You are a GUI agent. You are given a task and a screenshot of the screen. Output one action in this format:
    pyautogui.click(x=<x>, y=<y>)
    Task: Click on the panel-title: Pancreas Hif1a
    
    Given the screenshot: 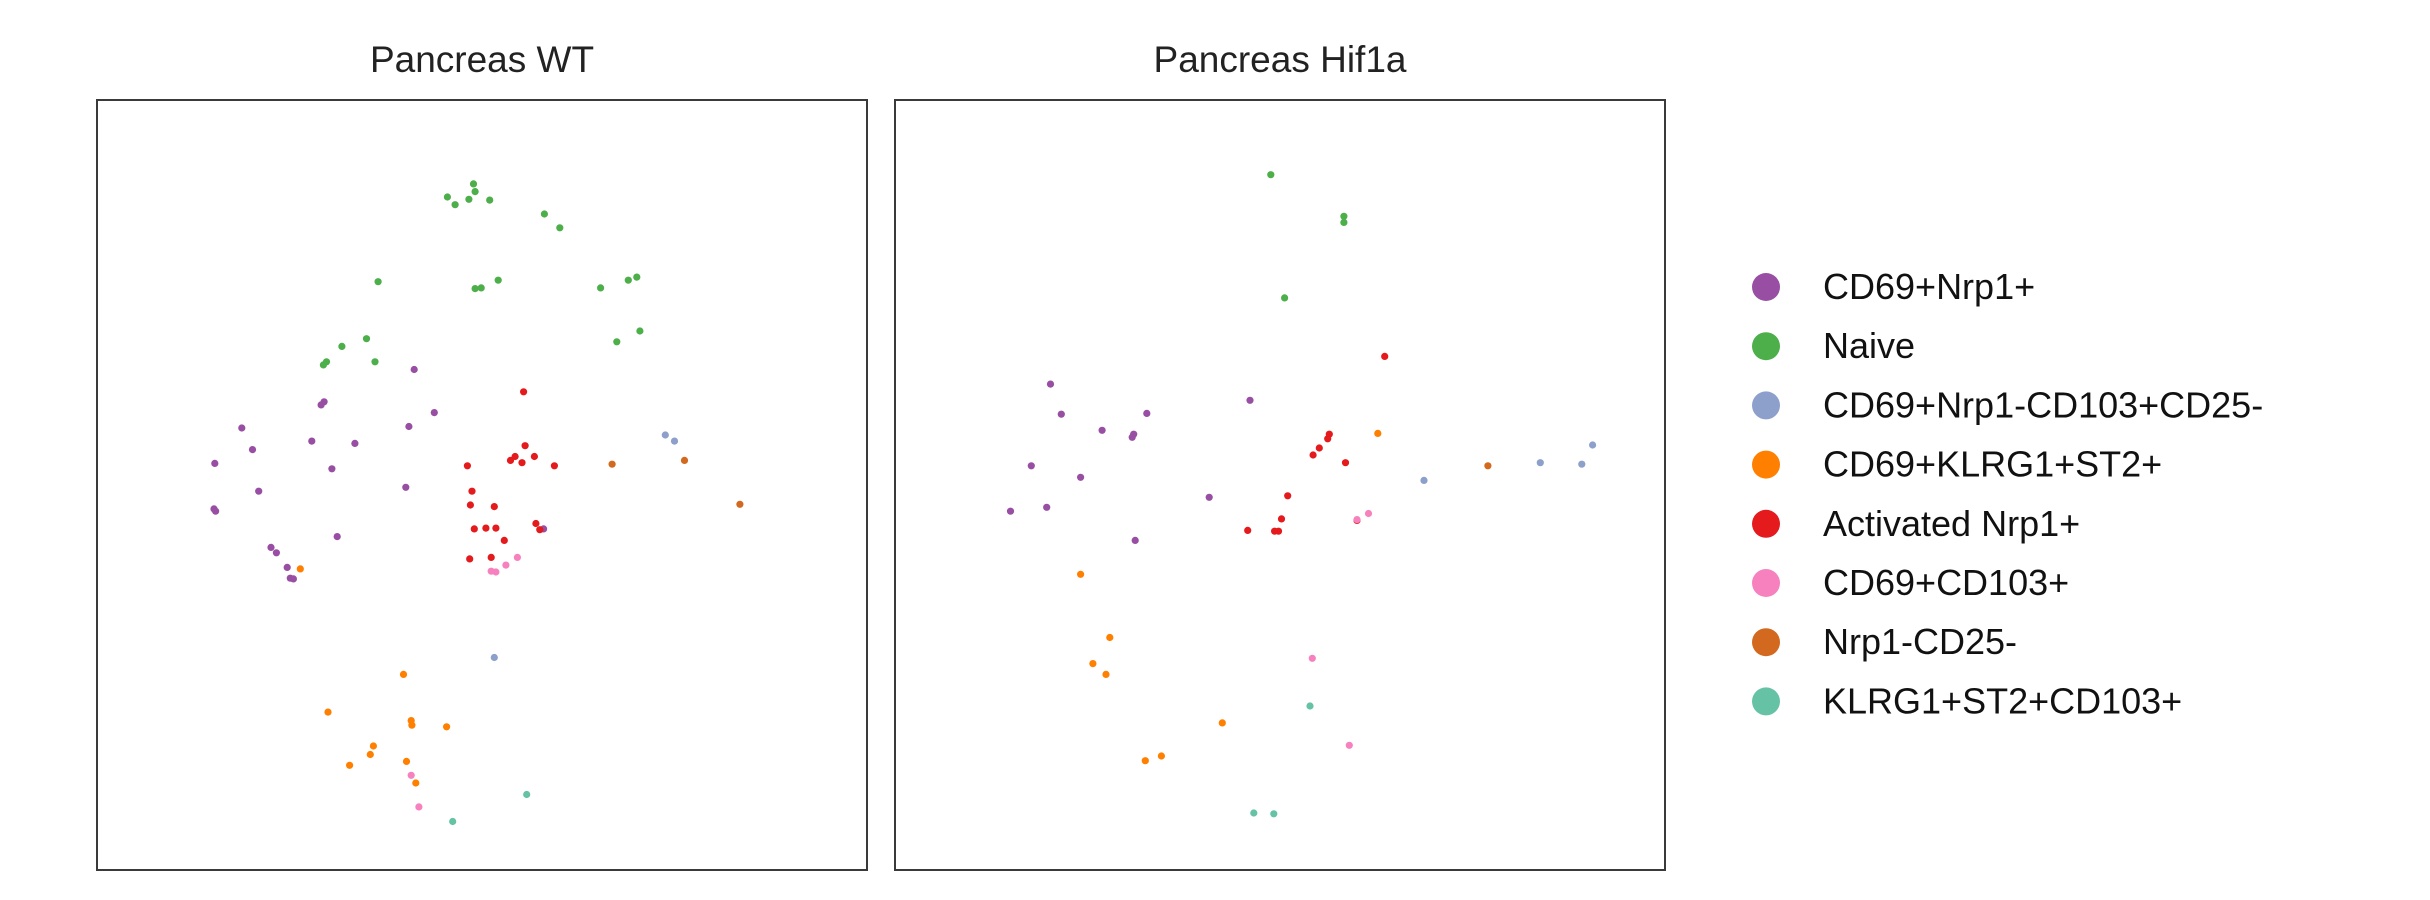 What is the action you would take?
    pyautogui.click(x=1280, y=59)
    